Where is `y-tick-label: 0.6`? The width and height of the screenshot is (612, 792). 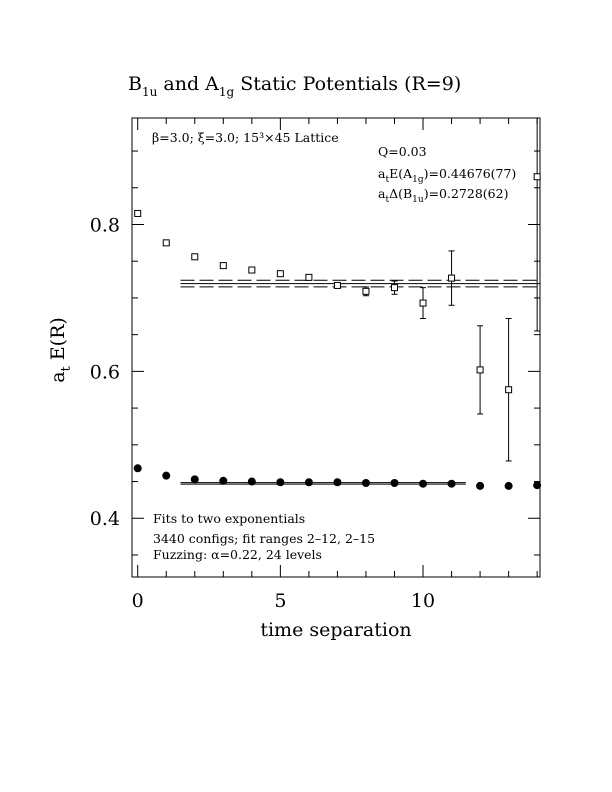
y-tick-label: 0.6 is located at coordinates (105, 372).